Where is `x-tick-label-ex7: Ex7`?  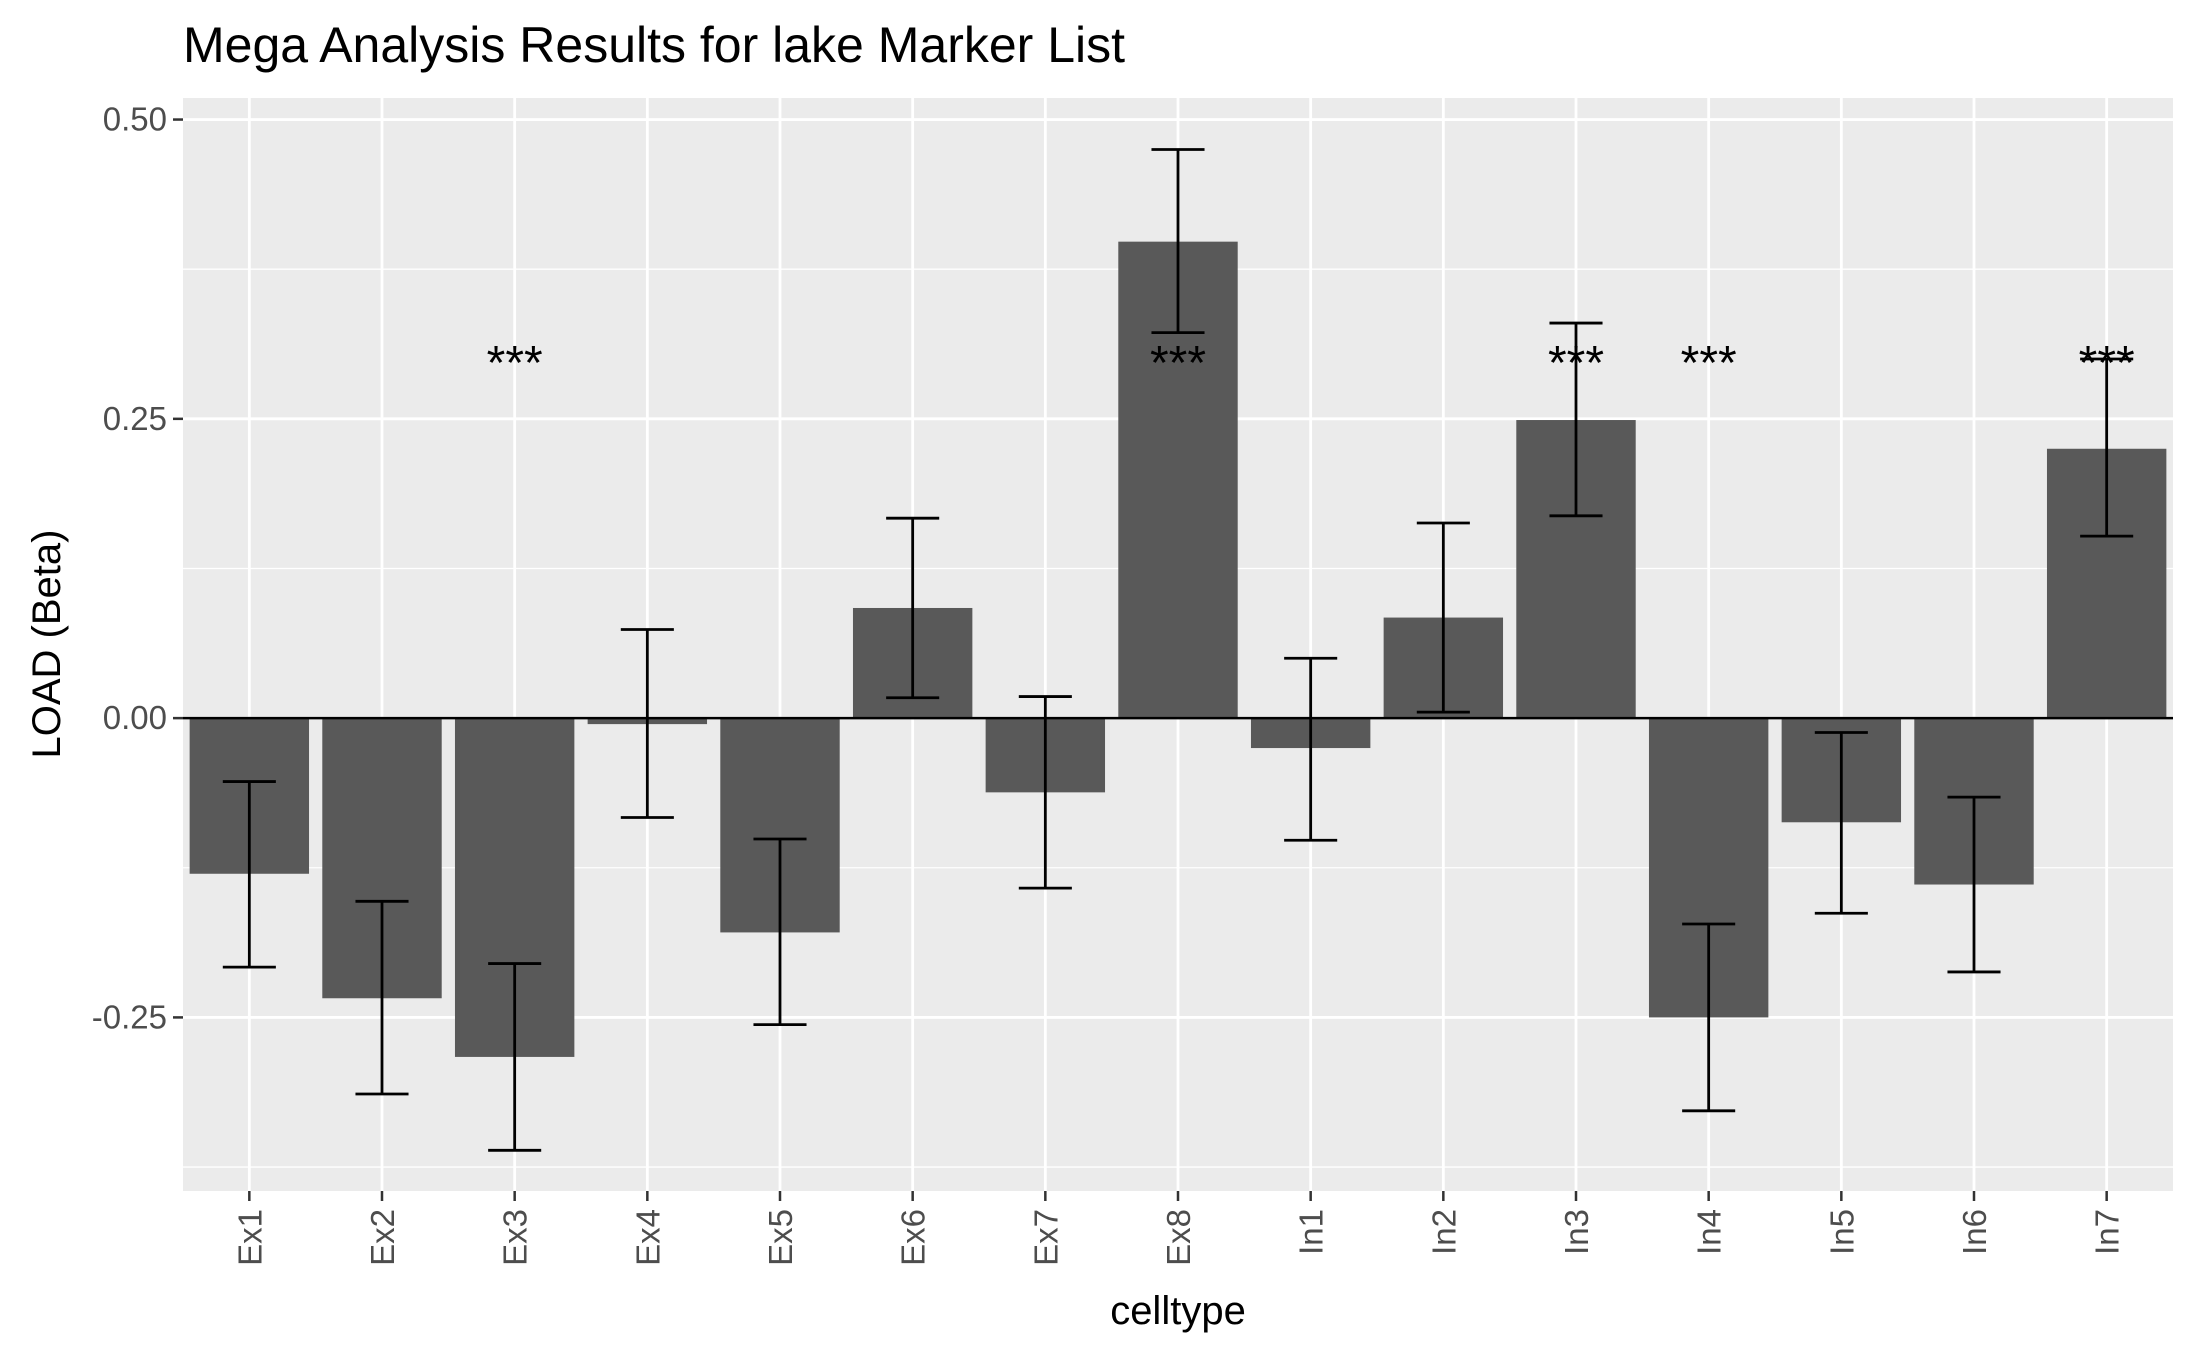 x-tick-label-ex7: Ex7 is located at coordinates (1045, 1237).